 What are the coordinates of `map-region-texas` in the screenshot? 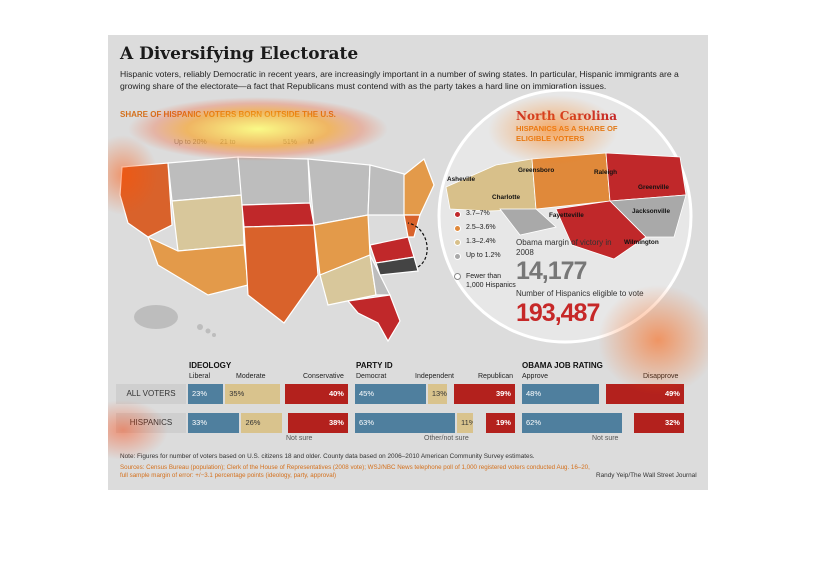 It's located at (281, 274).